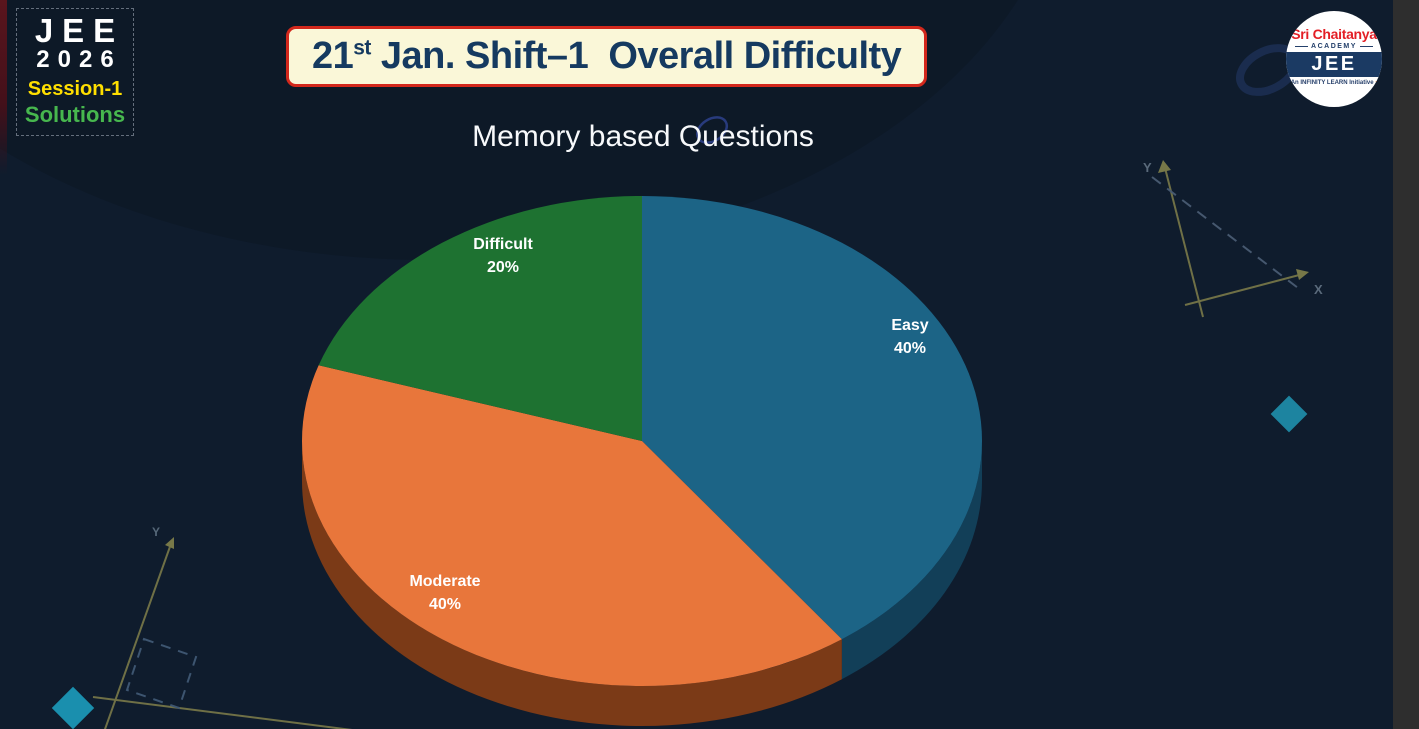 The width and height of the screenshot is (1419, 729). Describe the element at coordinates (444, 593) in the screenshot. I see `pie-label-moderate: Moderate 40%` at that location.